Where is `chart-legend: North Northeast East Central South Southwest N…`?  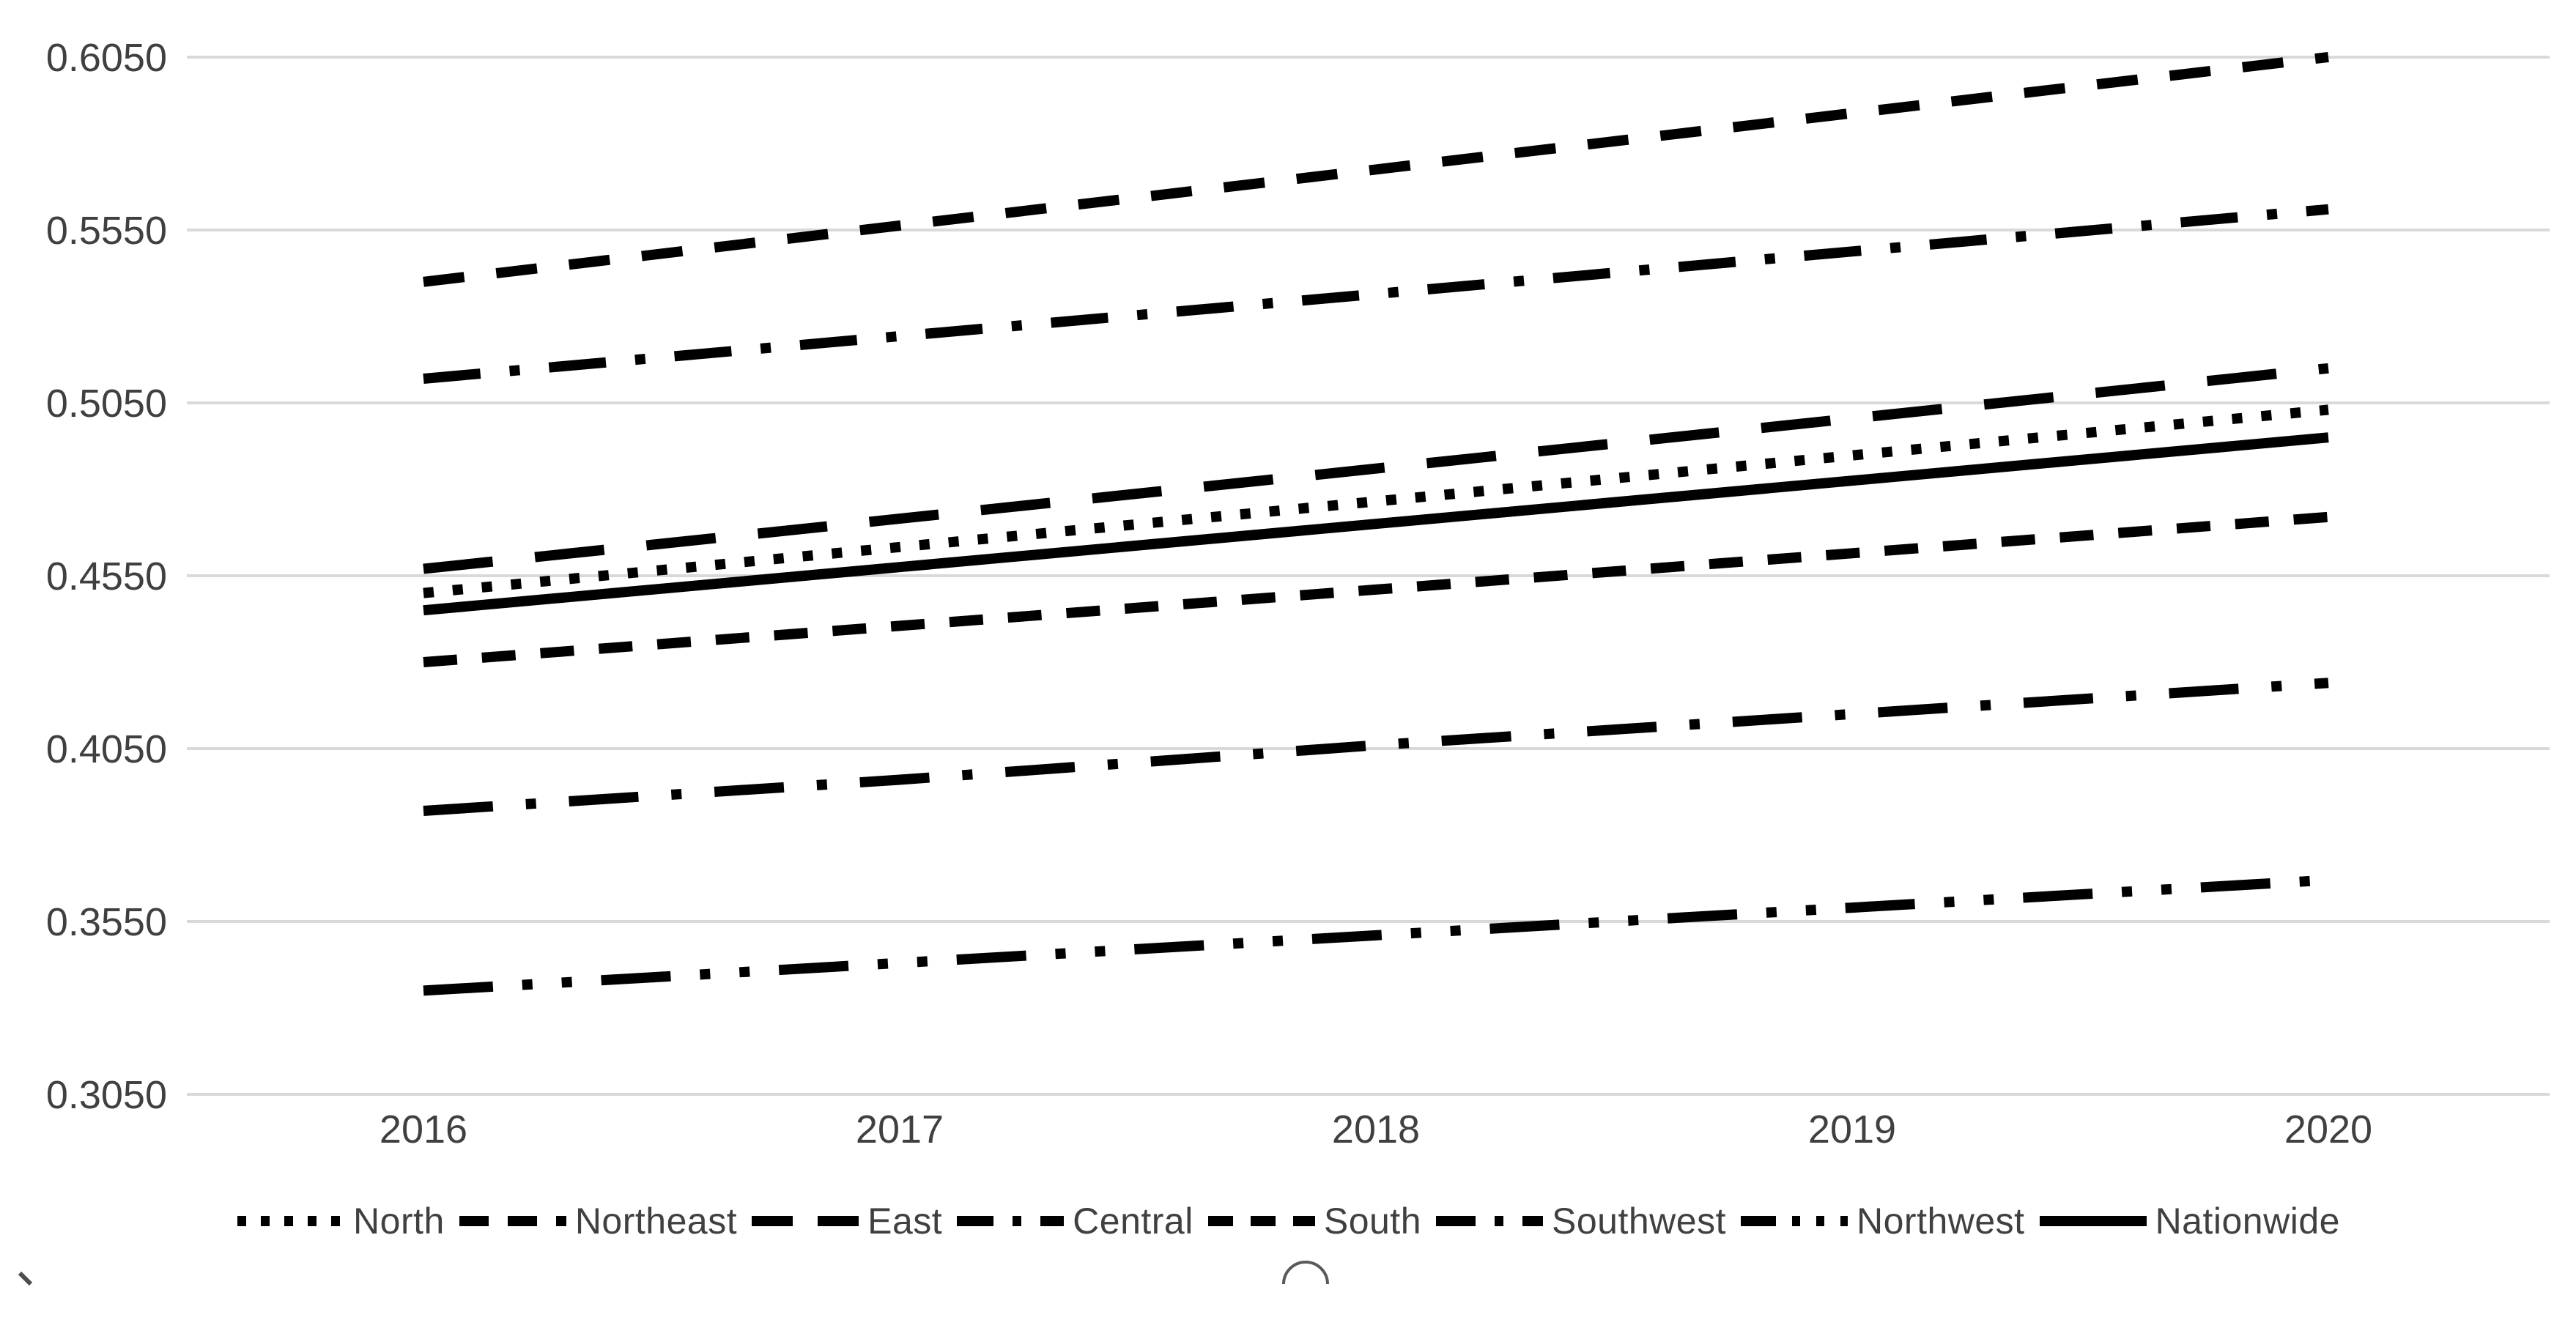
chart-legend: North Northeast East Central South Southwest N… is located at coordinates (1288, 1221).